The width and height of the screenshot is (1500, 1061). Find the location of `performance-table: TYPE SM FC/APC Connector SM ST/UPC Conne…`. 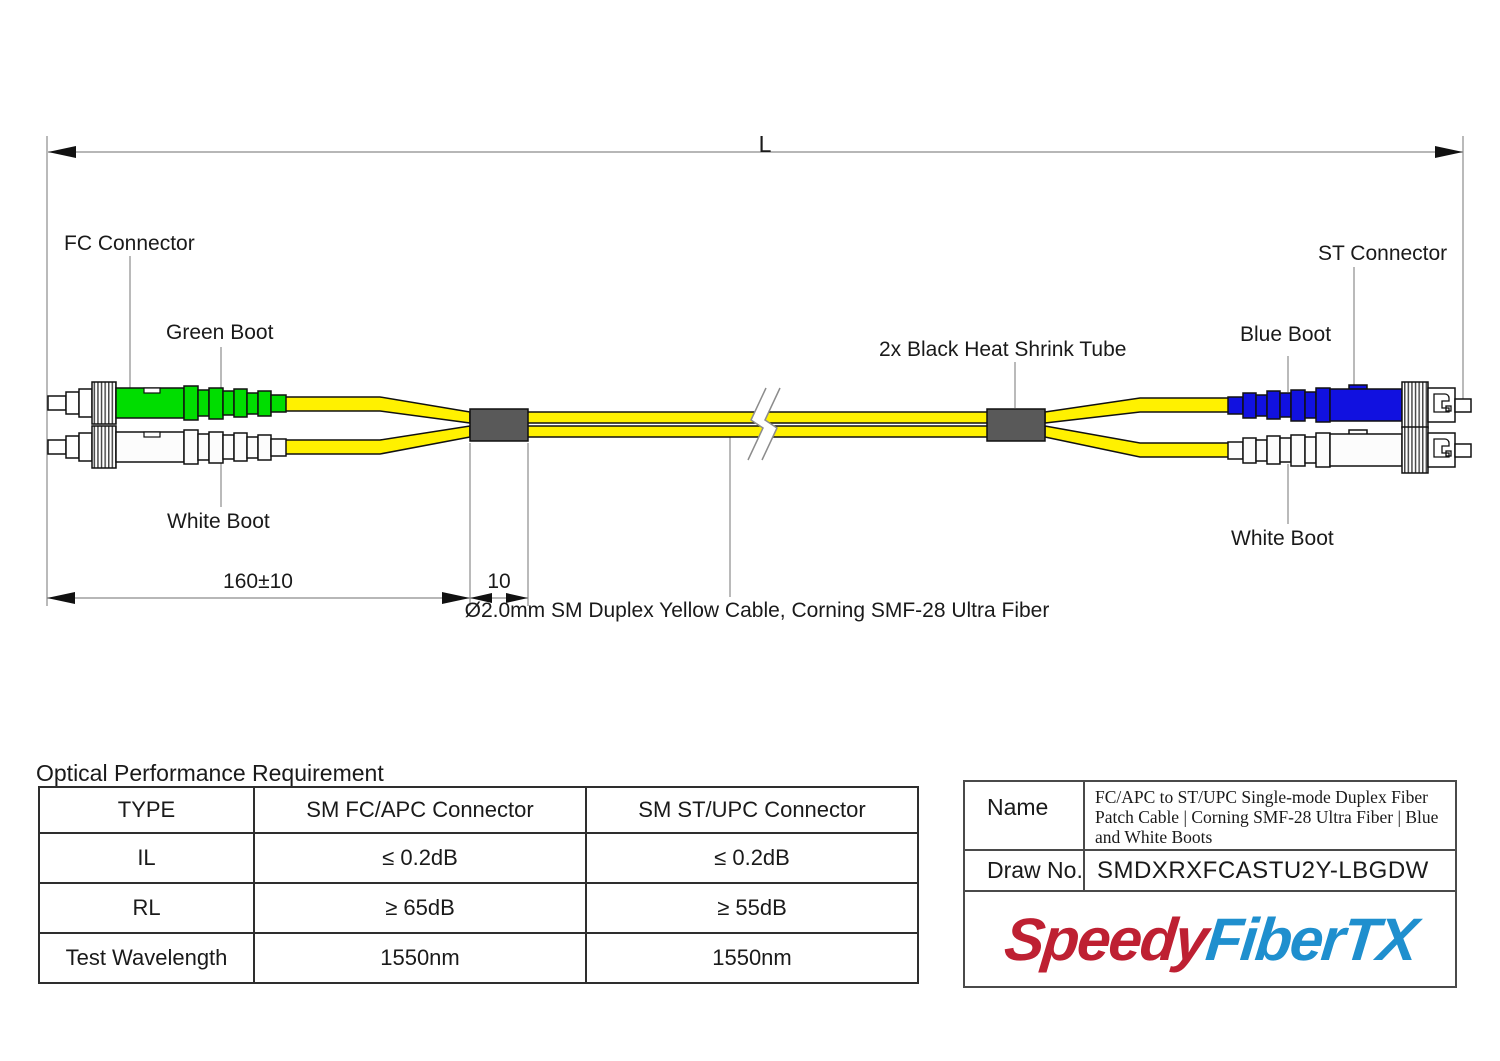

performance-table: TYPE SM FC/APC Connector SM ST/UPC Conne… is located at coordinates (478, 885).